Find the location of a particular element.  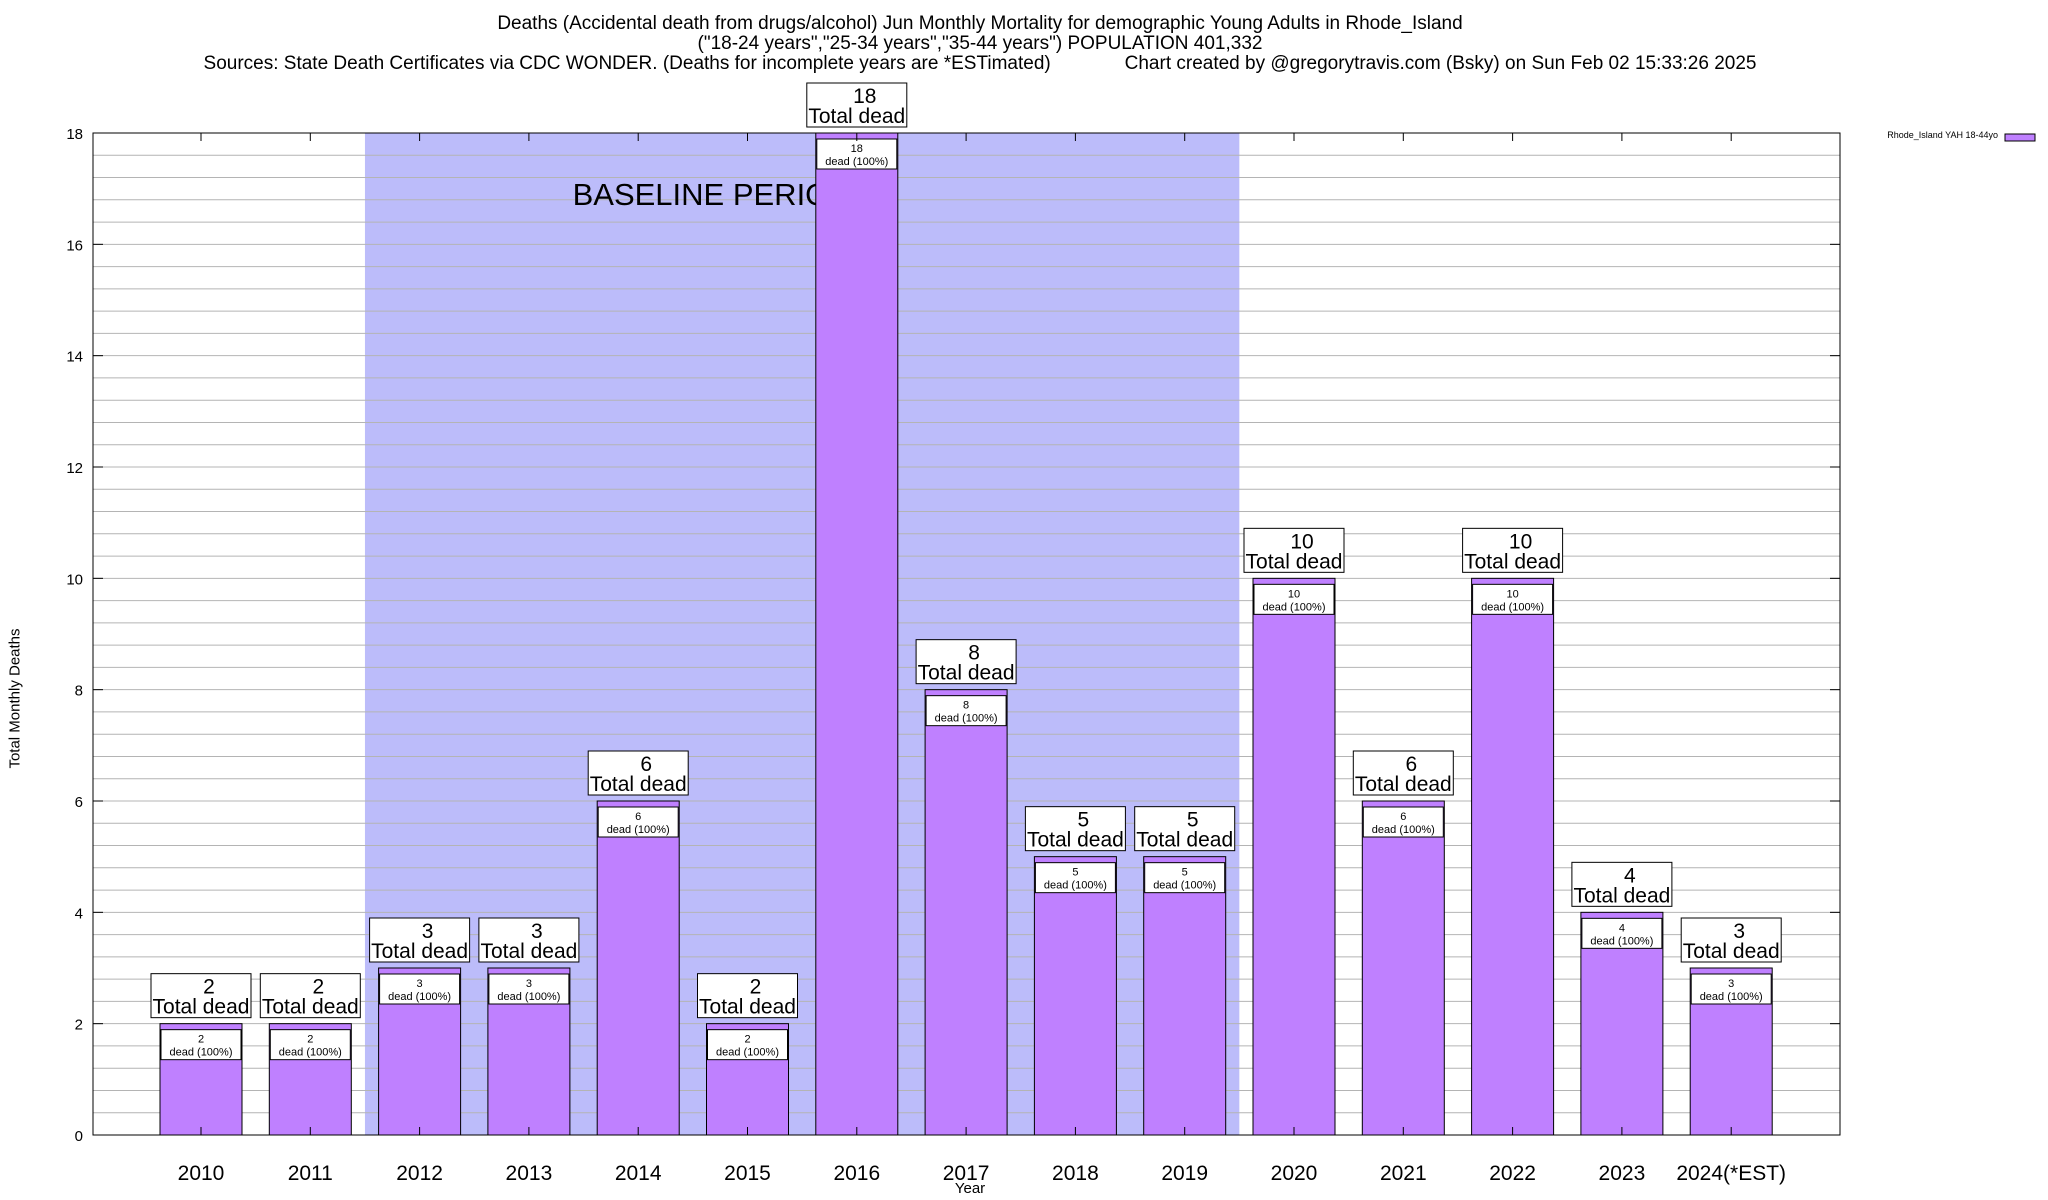

y-tick-label: 12 is located at coordinates (74, 468).